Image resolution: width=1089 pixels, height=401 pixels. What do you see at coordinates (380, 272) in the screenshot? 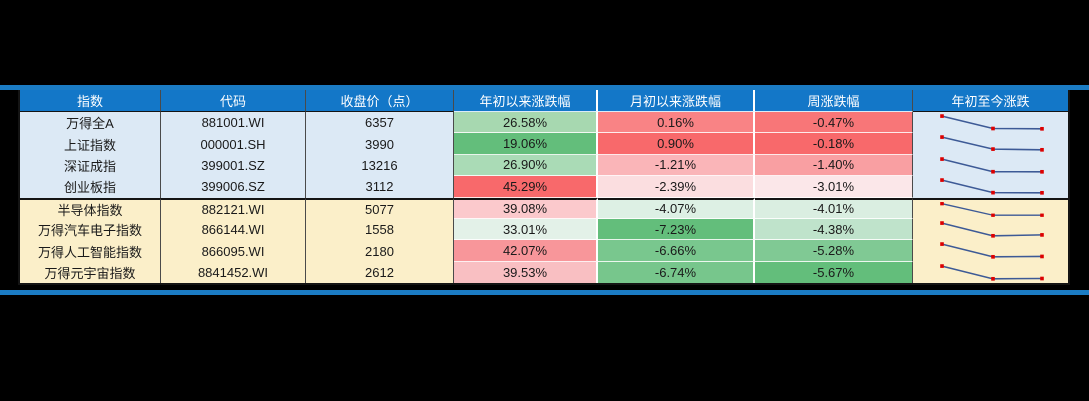
I see `close-price-cell: 2612` at bounding box center [380, 272].